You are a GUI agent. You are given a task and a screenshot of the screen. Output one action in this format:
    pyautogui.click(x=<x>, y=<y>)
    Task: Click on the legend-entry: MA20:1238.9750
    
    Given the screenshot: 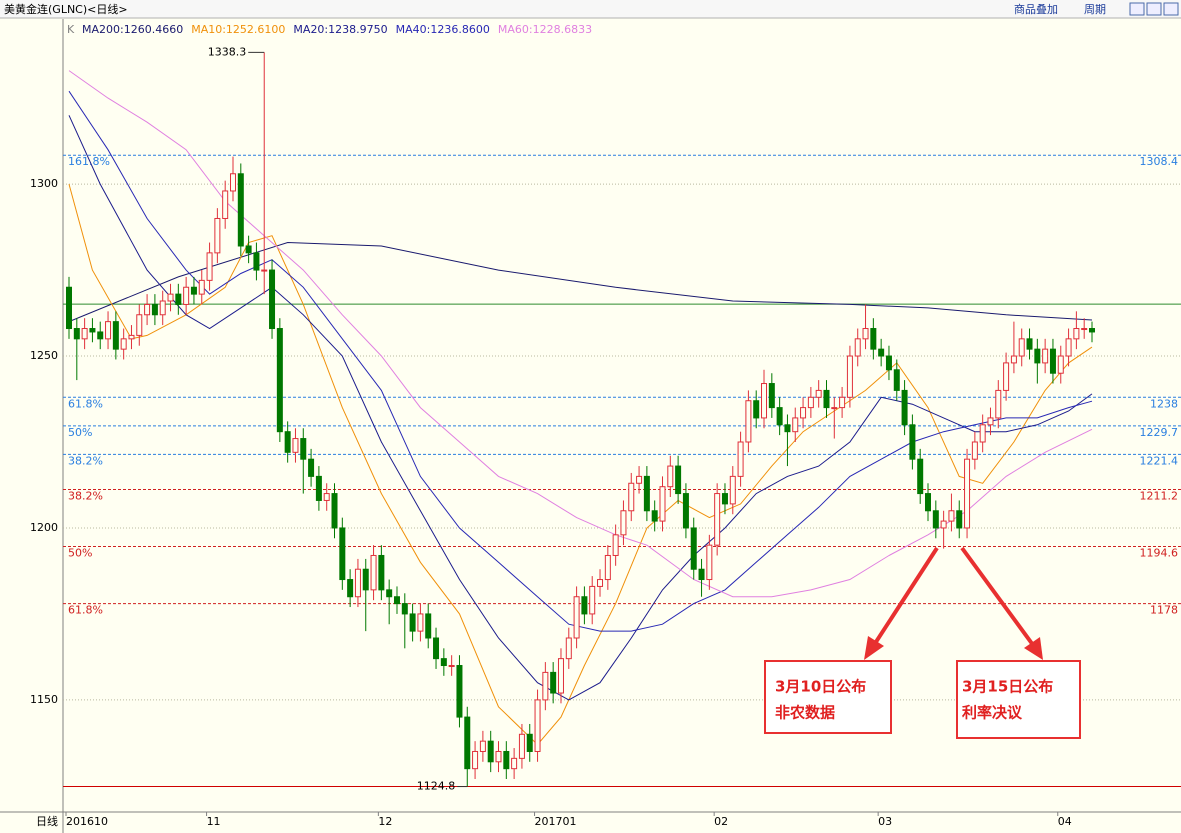 What is the action you would take?
    pyautogui.click(x=340, y=29)
    